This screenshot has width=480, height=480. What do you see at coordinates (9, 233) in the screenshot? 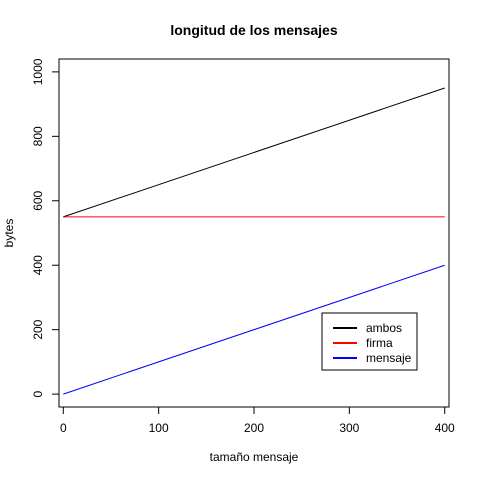
I see `y-axis-label: bytes` at bounding box center [9, 233].